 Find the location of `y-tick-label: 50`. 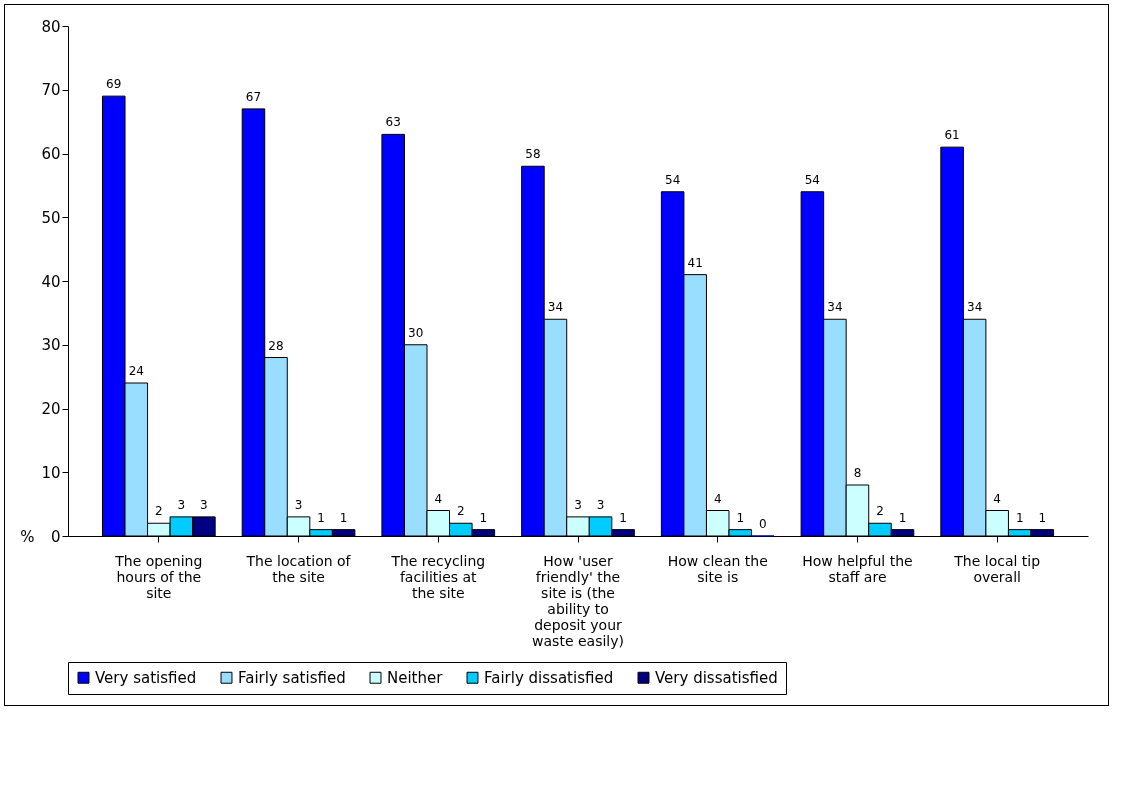

y-tick-label: 50 is located at coordinates (51, 217).